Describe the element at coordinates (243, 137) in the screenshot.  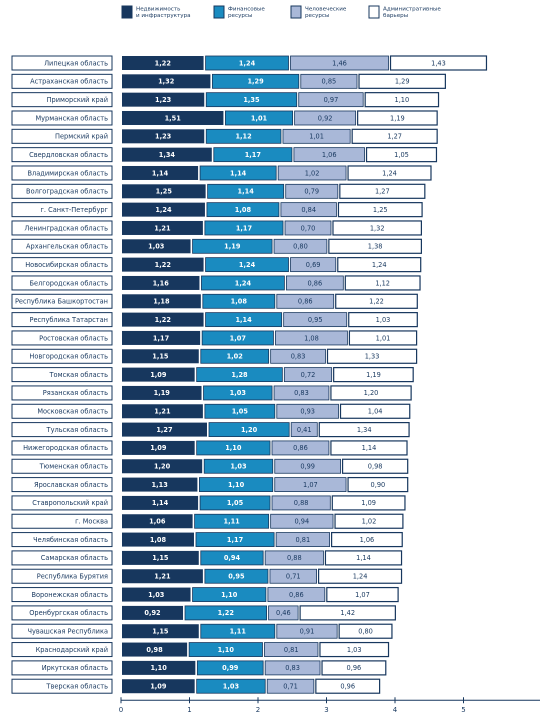
I see `data-label: 1,12` at that location.